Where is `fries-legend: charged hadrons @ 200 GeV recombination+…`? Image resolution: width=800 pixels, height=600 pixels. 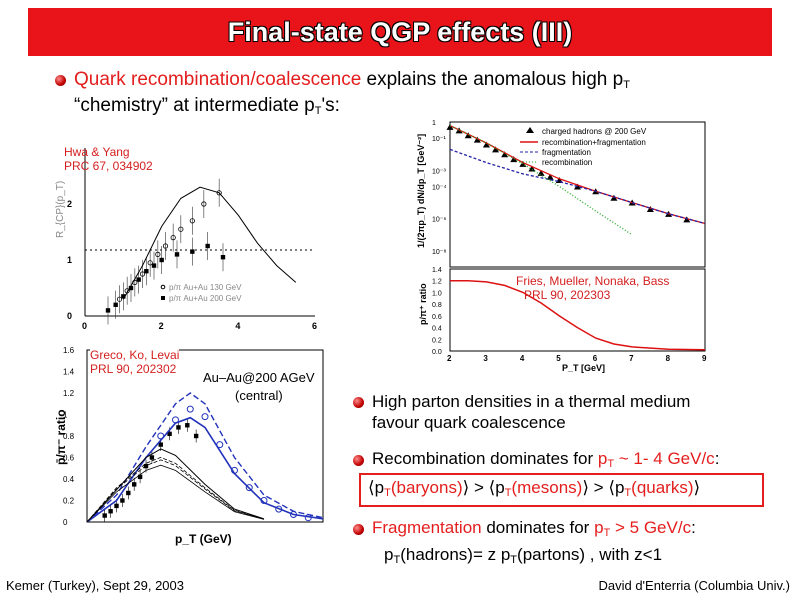
fries-legend: charged hadrons @ 200 GeV recombination+… is located at coordinates (583, 147).